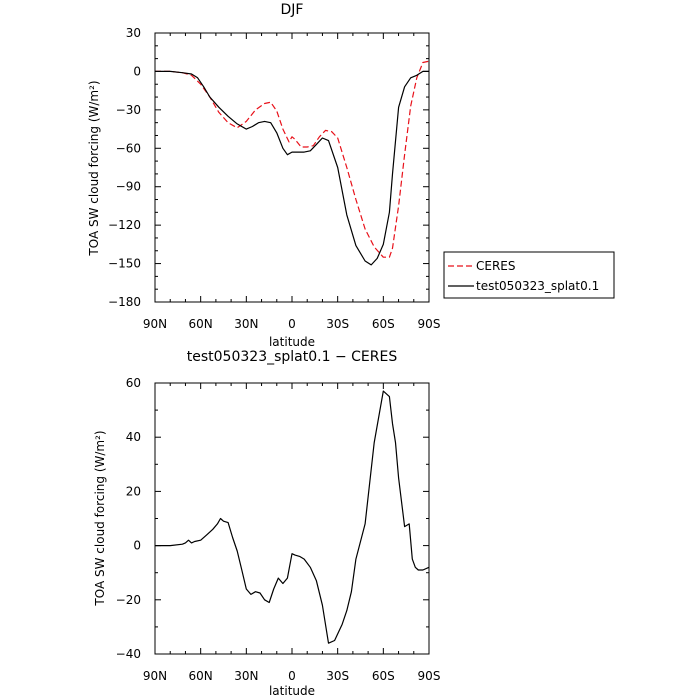 This screenshot has height=700, width=700. I want to click on legend-label-ceres: CERES, so click(496, 266).